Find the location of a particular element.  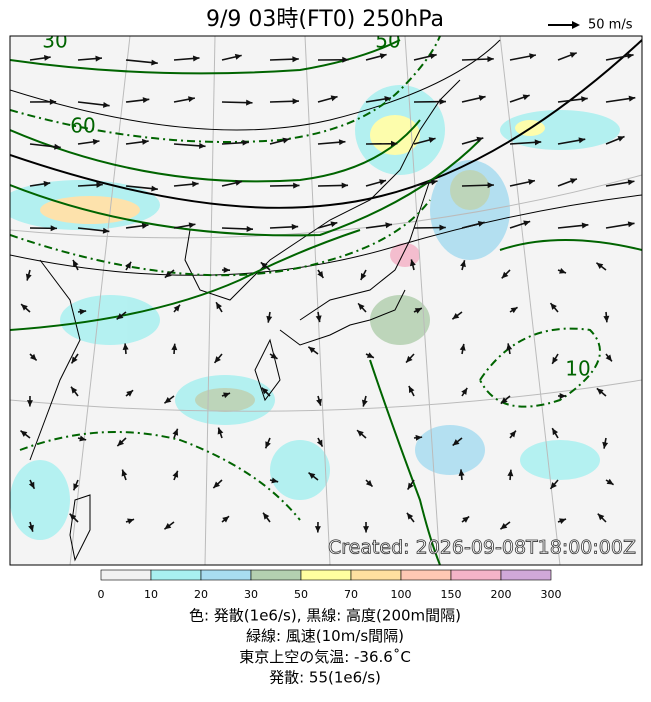

contour-label: 30 is located at coordinates (54, 41).